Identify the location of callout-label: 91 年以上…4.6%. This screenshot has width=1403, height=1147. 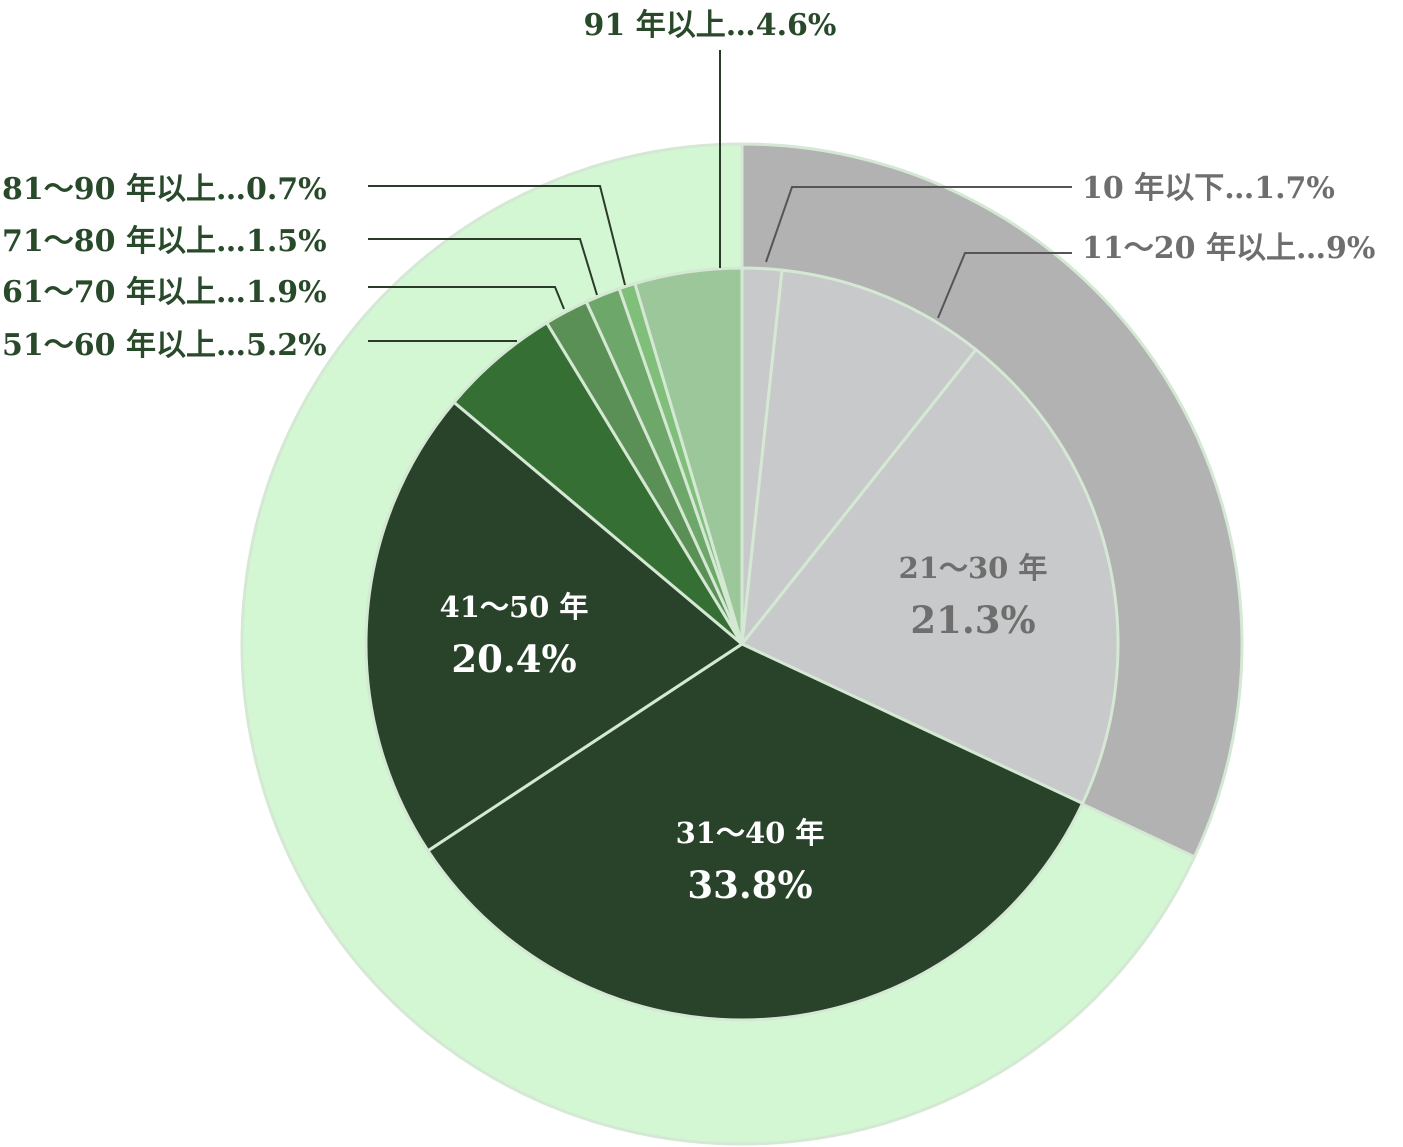
(710, 25).